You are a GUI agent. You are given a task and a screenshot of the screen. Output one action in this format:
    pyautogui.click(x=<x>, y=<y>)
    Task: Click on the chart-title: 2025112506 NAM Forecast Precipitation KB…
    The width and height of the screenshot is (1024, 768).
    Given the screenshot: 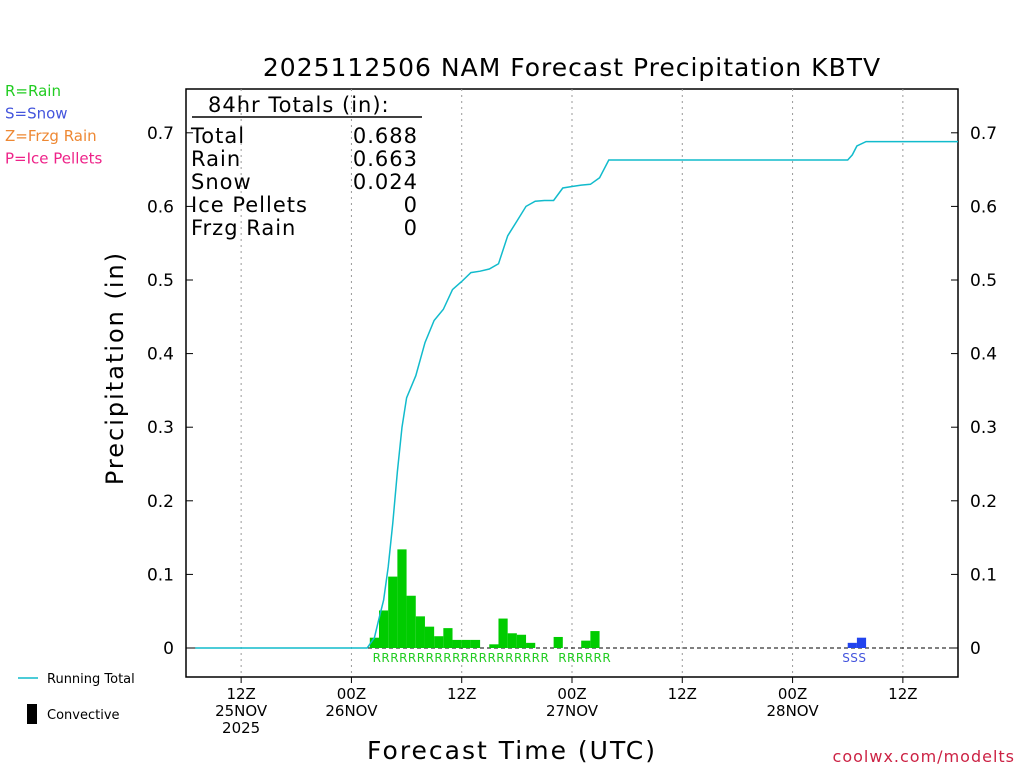 What is the action you would take?
    pyautogui.click(x=572, y=67)
    